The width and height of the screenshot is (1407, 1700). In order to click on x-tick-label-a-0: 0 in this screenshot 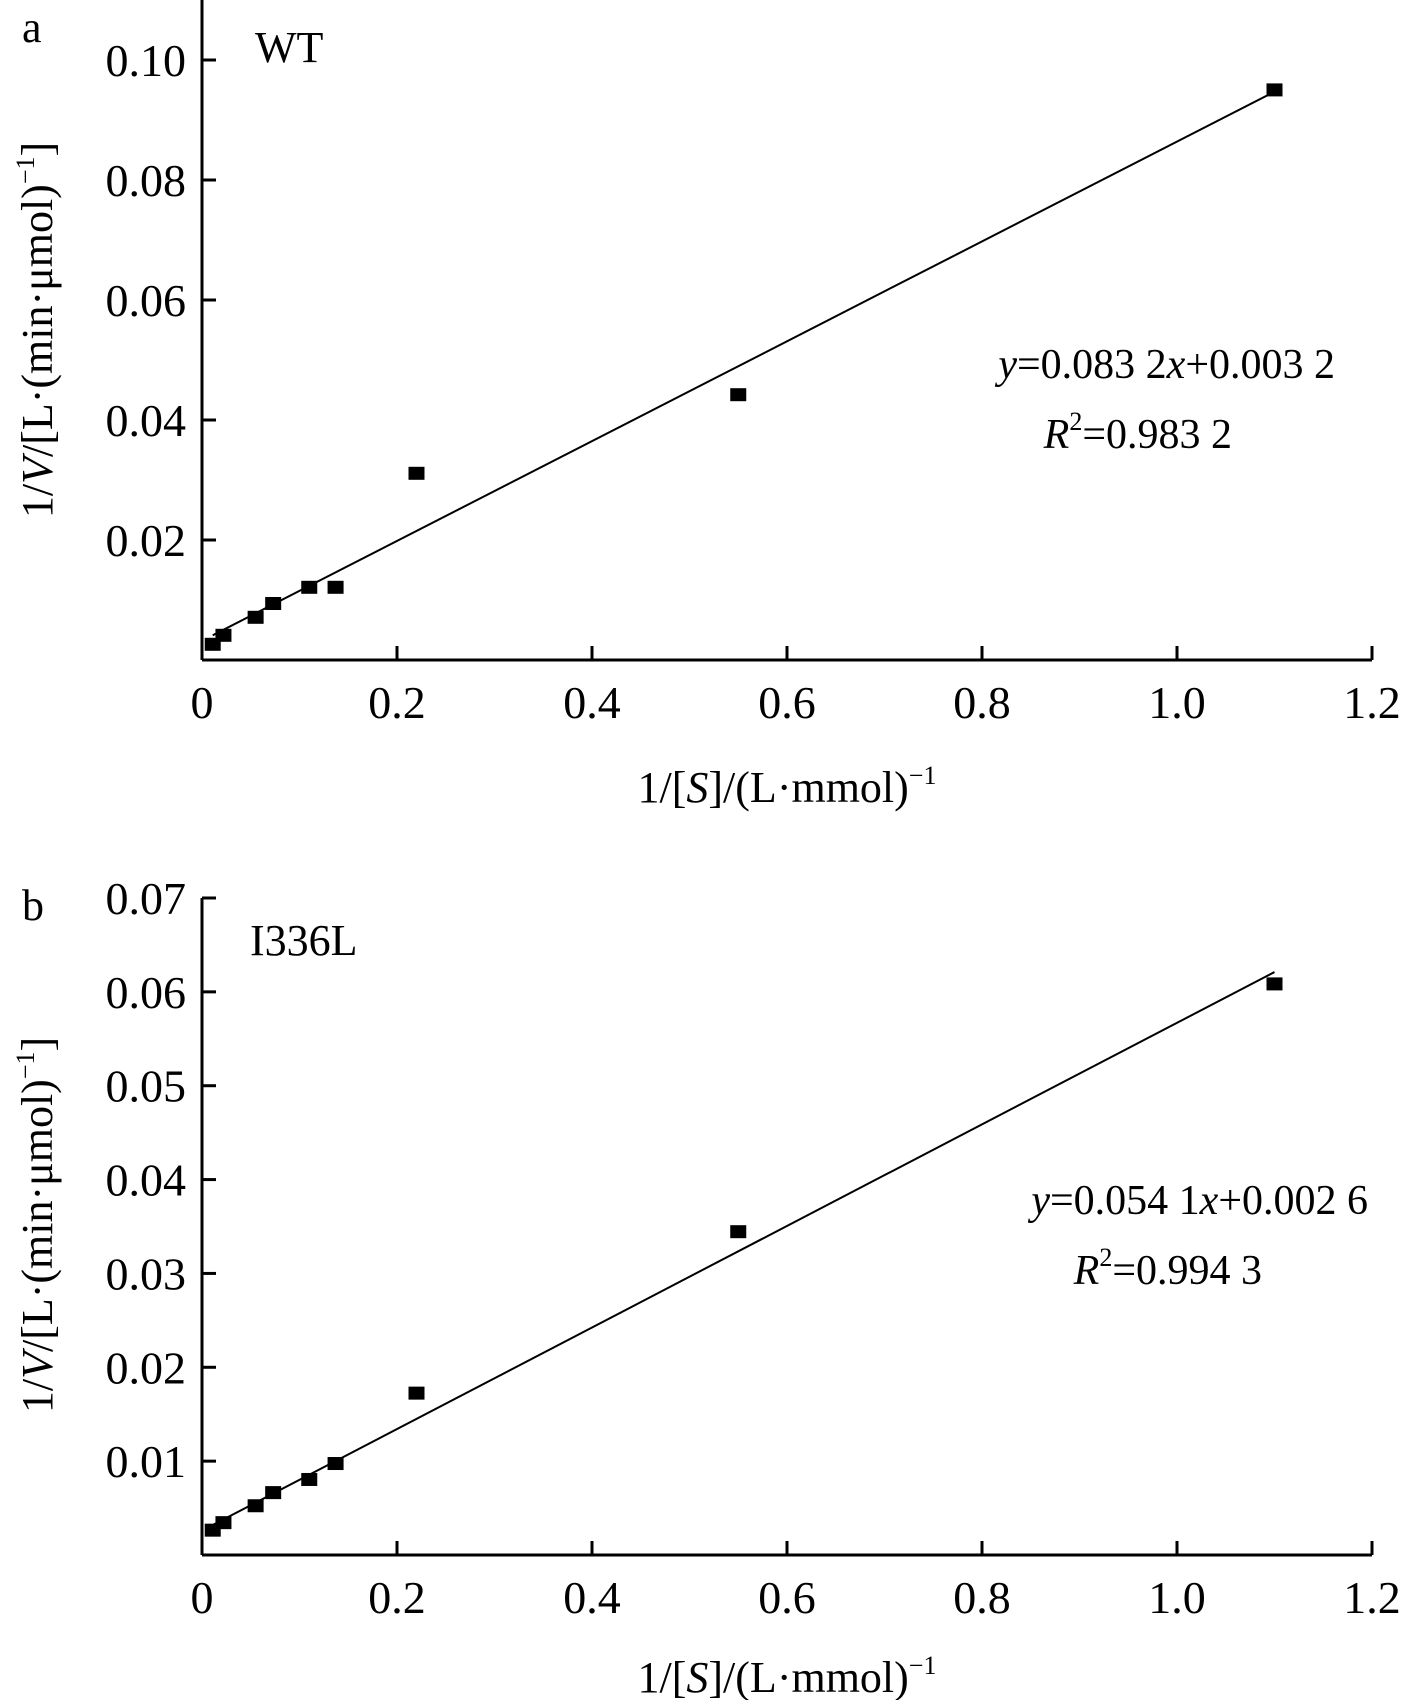, I will do `click(202, 702)`.